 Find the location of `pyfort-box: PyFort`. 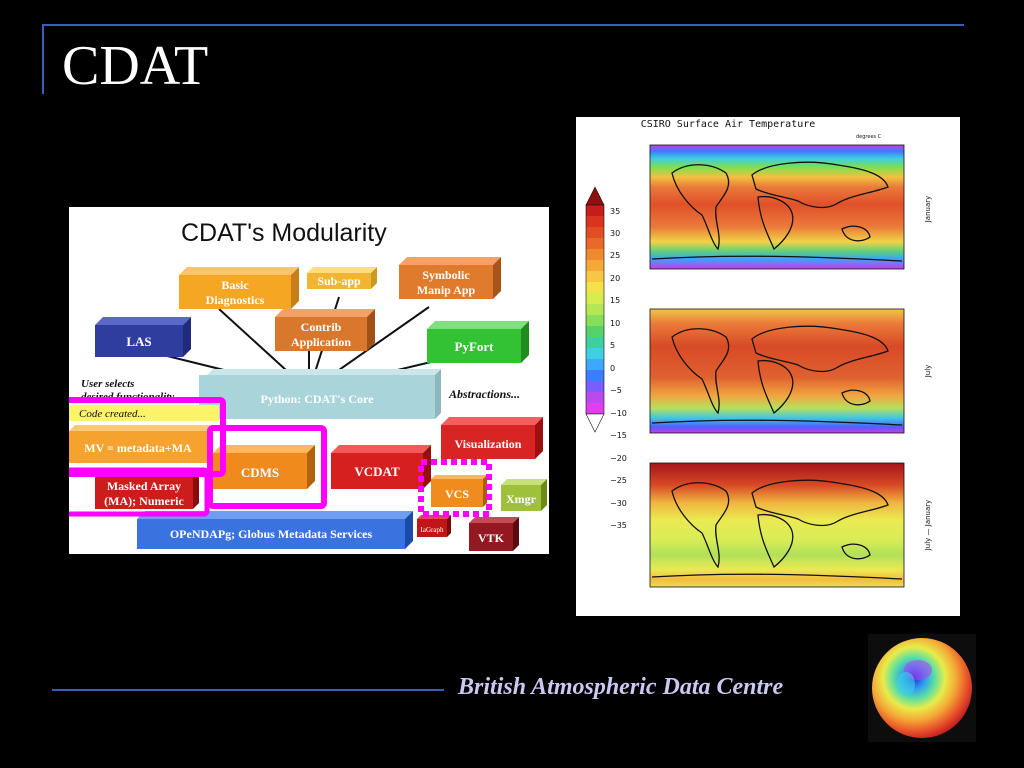

pyfort-box: PyFort is located at coordinates (478, 342).